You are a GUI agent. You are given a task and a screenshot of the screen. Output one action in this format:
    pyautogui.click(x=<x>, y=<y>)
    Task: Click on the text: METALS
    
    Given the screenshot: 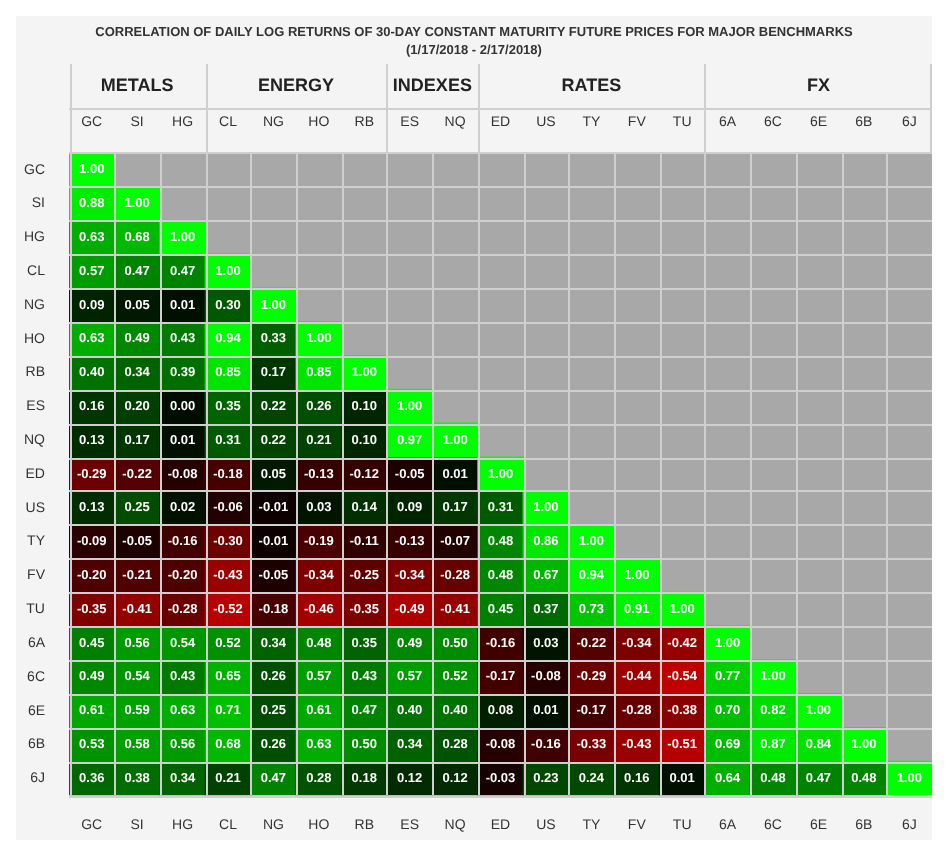 What is the action you would take?
    pyautogui.click(x=137, y=84)
    